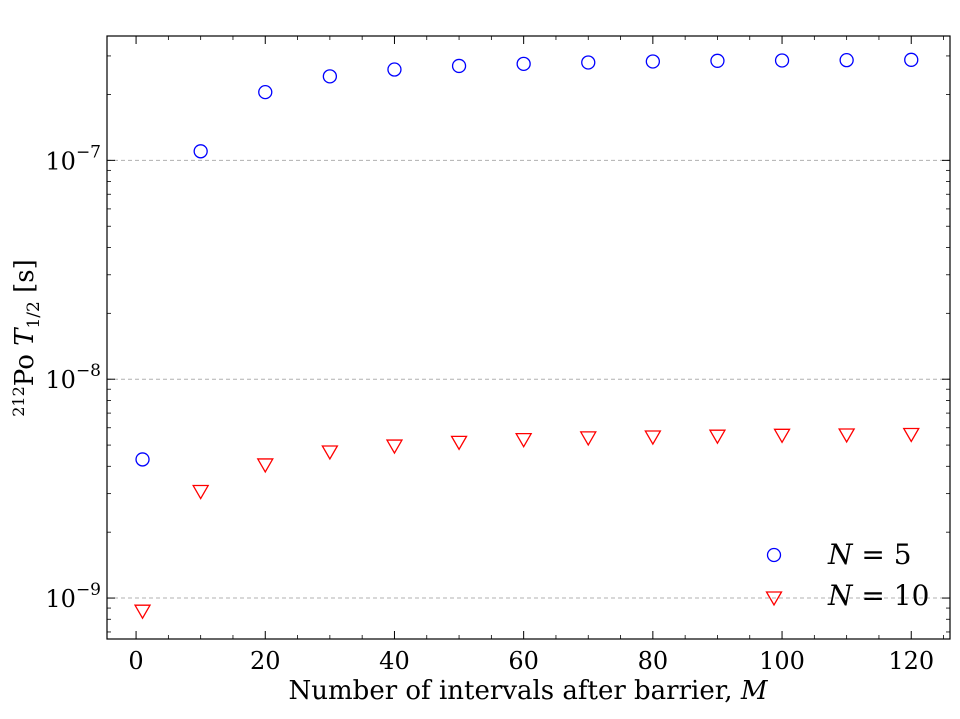 The height and width of the screenshot is (719, 960). I want to click on legend: N = 5 N = 10, so click(847, 575).